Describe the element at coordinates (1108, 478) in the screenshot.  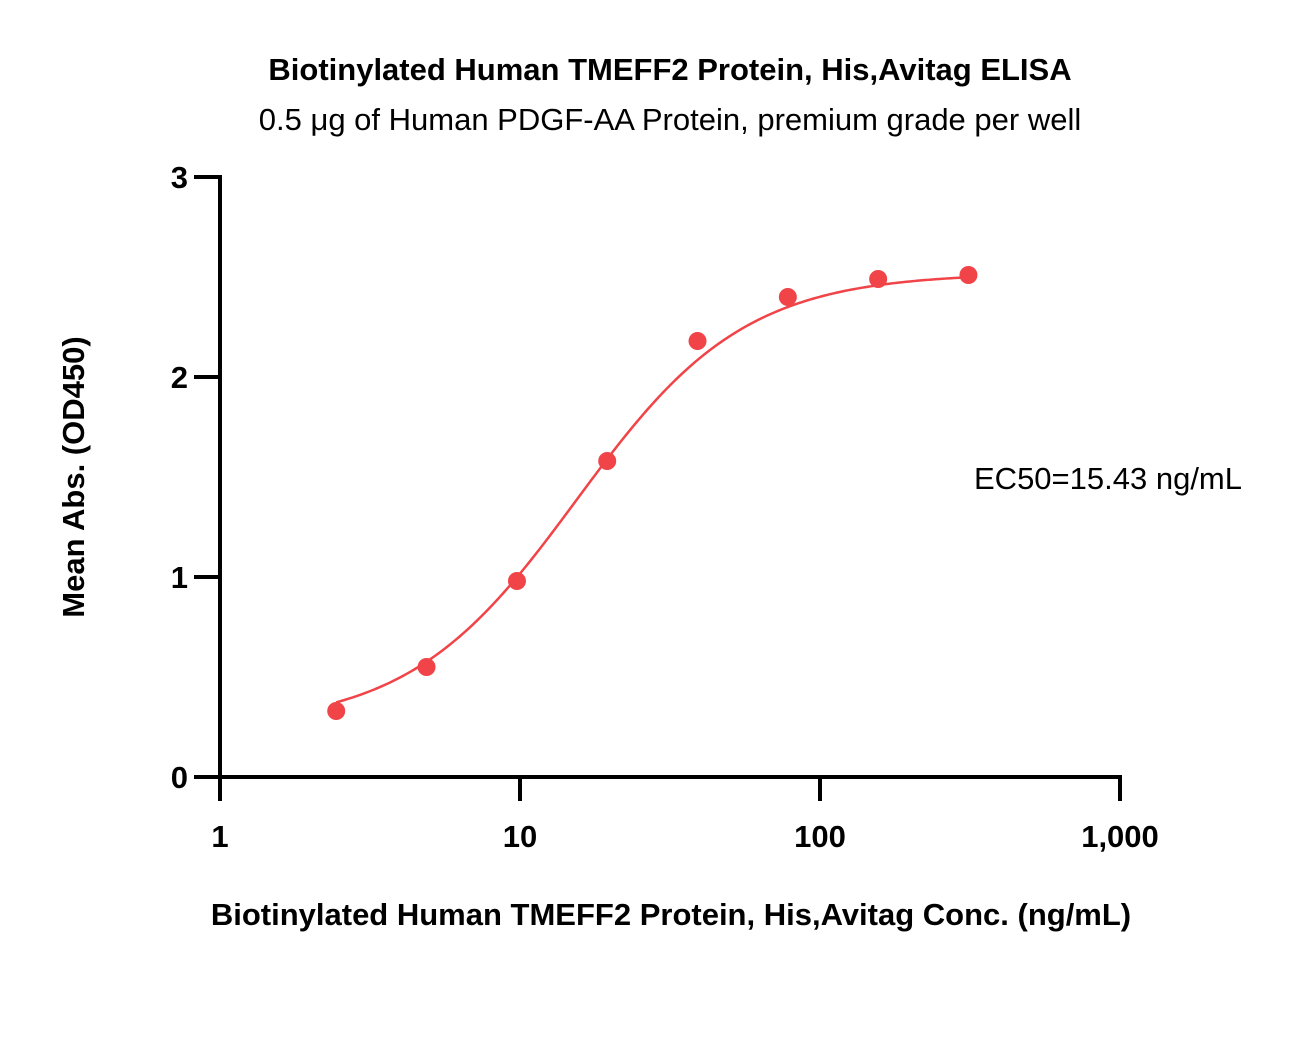
I see `ec50-annotation: EC50=15.43 ng/mL` at that location.